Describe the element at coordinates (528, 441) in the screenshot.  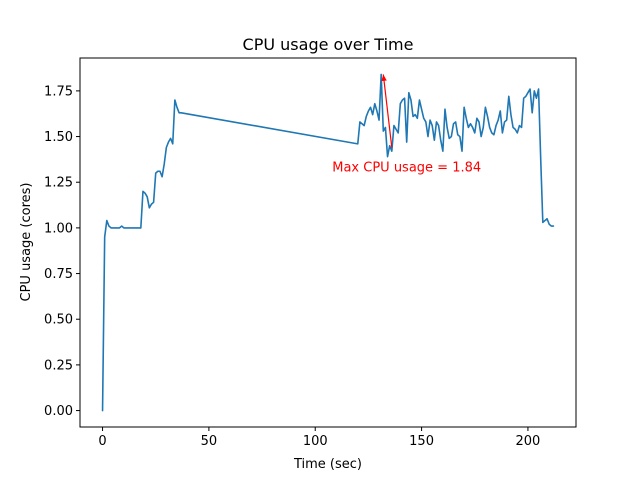
I see `x-tick-label: 200` at that location.